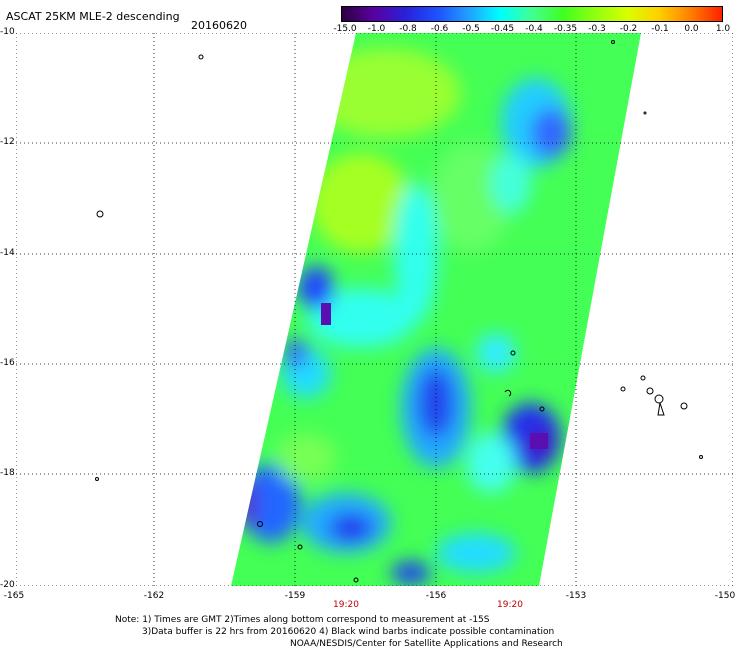 The width and height of the screenshot is (740, 650). I want to click on lon-label: -153, so click(576, 596).